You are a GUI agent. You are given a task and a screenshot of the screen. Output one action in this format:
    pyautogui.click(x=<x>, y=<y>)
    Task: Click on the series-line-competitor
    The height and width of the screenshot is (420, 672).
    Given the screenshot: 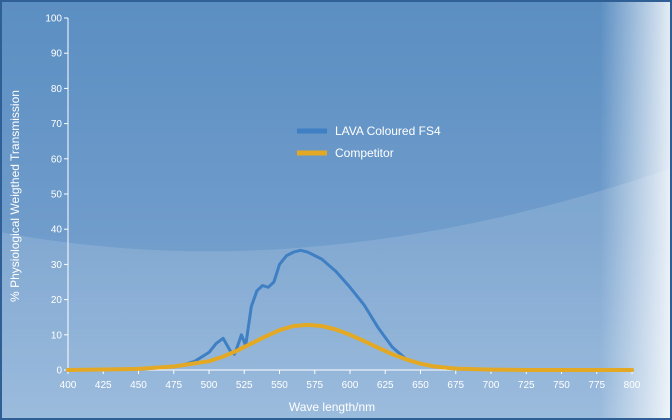 What is the action you would take?
    pyautogui.click(x=350, y=347)
    